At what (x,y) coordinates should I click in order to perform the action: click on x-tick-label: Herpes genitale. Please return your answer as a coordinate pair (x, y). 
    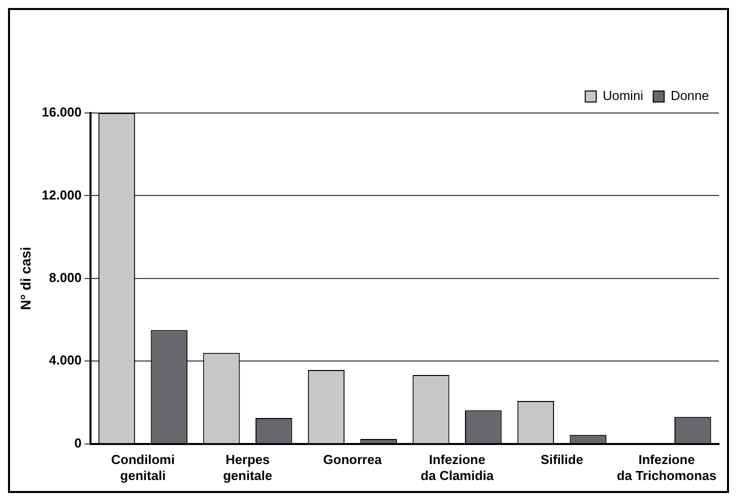
    Looking at the image, I should click on (247, 467).